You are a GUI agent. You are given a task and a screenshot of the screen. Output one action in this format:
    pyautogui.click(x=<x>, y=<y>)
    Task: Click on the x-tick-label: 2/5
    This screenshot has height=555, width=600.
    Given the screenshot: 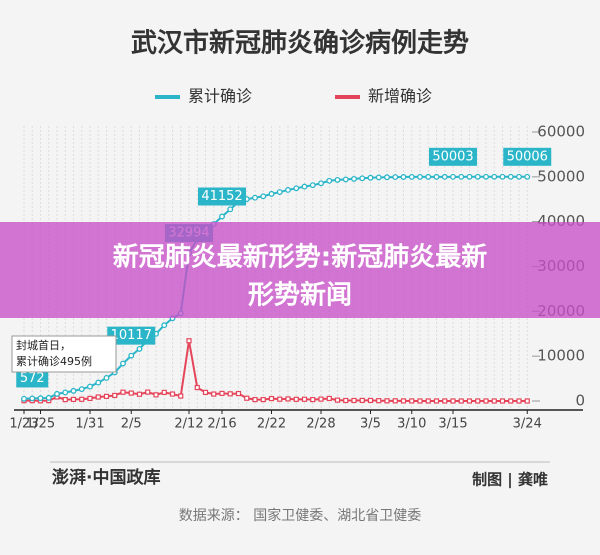 What is the action you would take?
    pyautogui.click(x=131, y=424)
    